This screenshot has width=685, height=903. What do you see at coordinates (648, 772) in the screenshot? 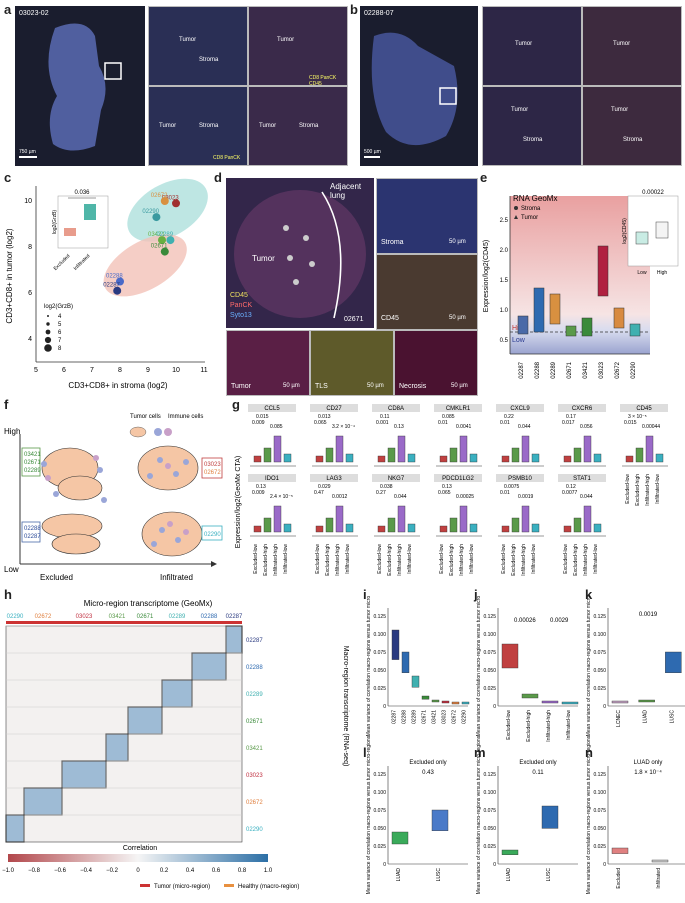
I see `small-pvalue: 1.8 × 10⁻⁴` at bounding box center [648, 772].